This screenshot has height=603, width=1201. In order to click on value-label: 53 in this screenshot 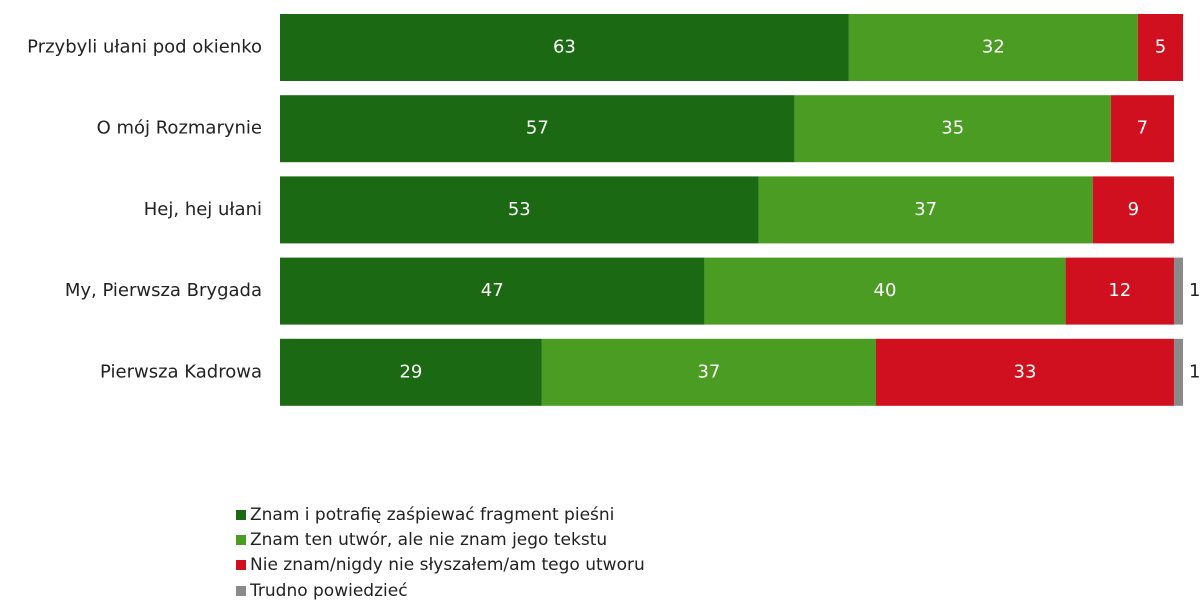, I will do `click(519, 209)`.